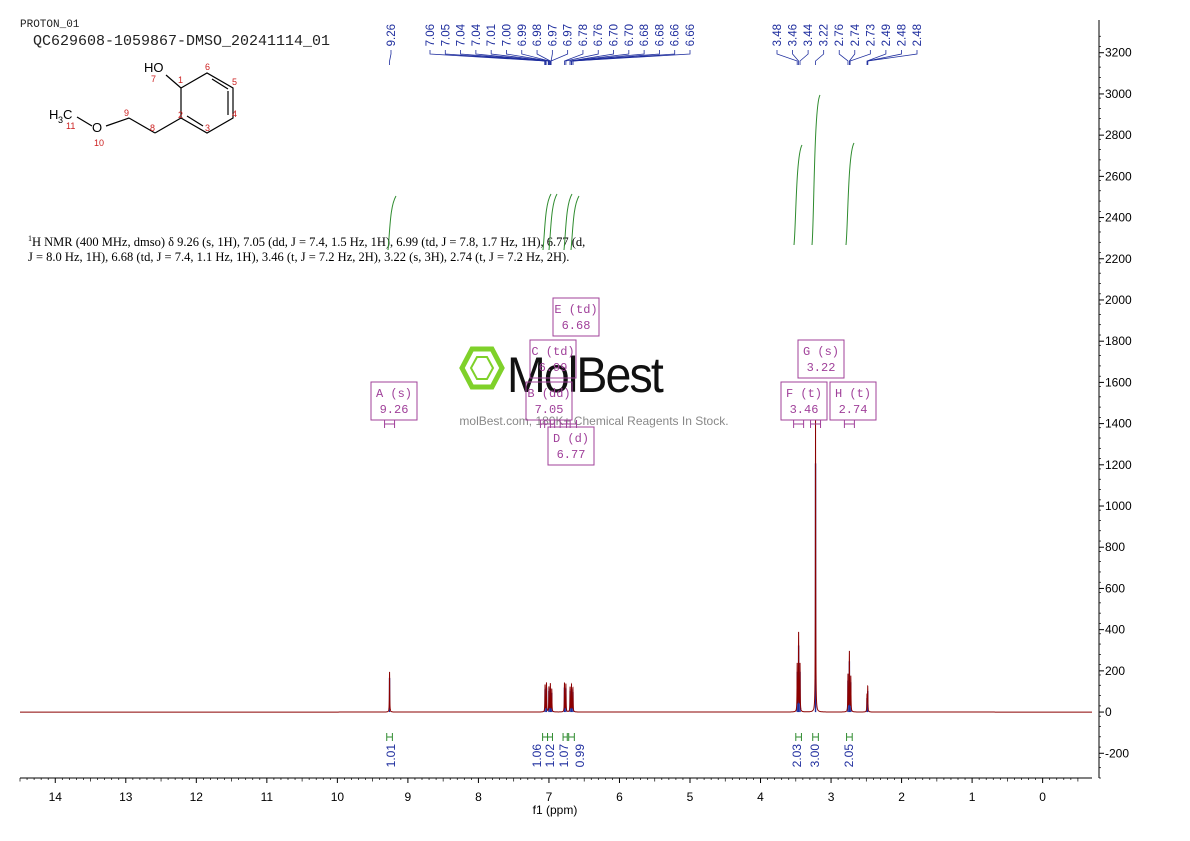  Describe the element at coordinates (1108, 712) in the screenshot. I see `y-tick-label: 0` at that location.